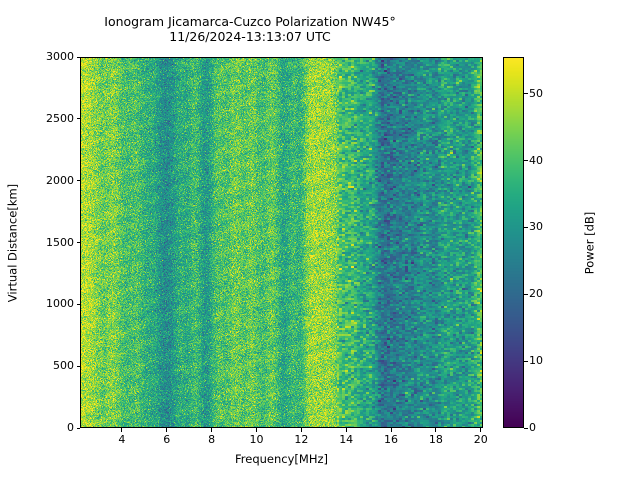 The width and height of the screenshot is (640, 480). Describe the element at coordinates (256, 439) in the screenshot. I see `x-tick-label: 10` at that location.